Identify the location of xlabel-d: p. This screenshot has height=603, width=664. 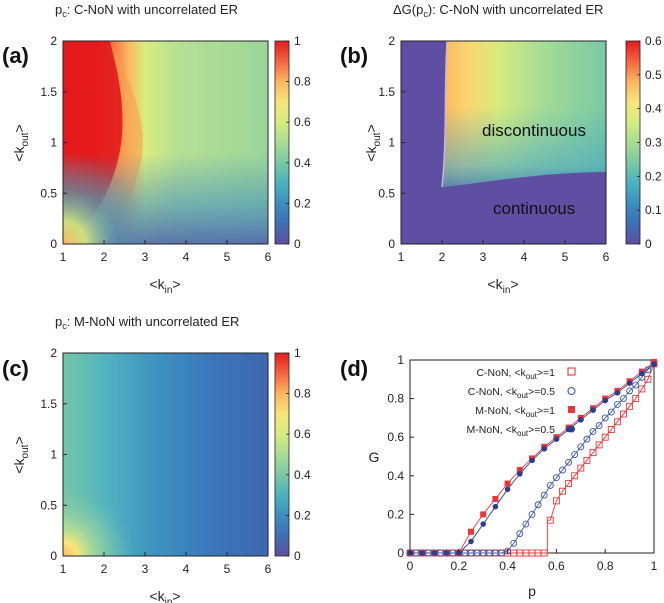
(532, 591).